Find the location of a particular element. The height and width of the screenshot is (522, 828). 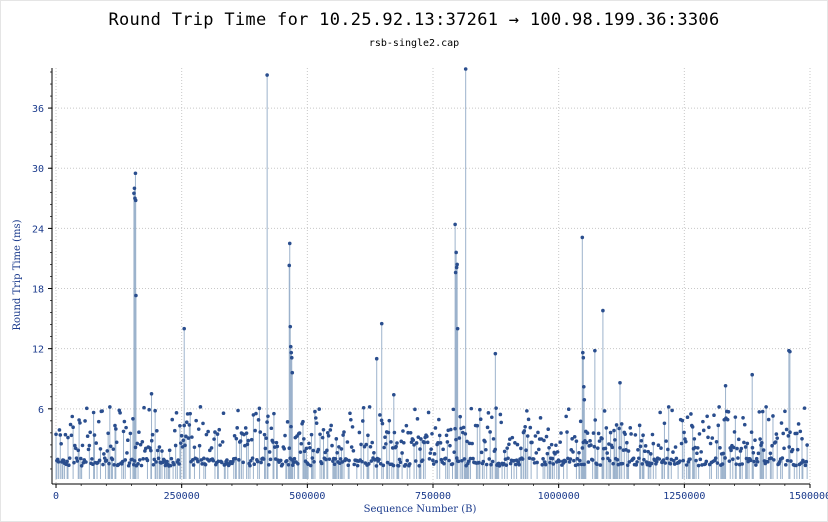

y-tick-label: 12 is located at coordinates (38, 350).